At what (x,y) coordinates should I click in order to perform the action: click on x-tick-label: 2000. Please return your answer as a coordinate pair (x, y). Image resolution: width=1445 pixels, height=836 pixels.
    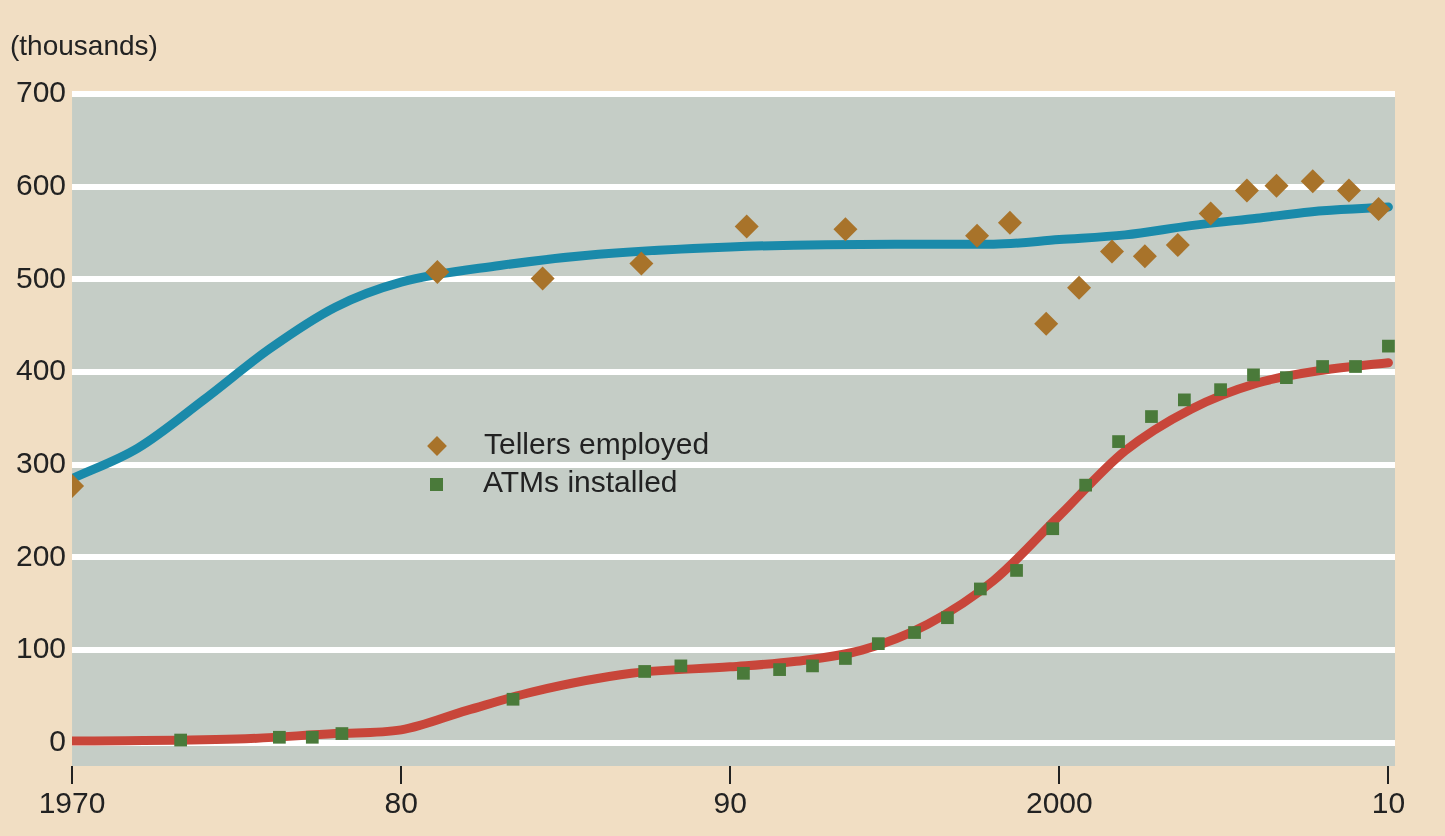
    Looking at the image, I should click on (1059, 803).